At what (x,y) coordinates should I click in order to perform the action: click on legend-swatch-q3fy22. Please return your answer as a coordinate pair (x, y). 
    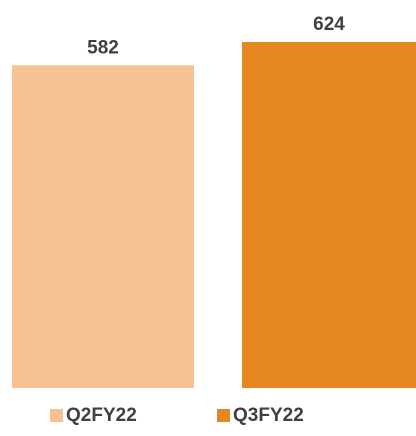
    Looking at the image, I should click on (223, 415).